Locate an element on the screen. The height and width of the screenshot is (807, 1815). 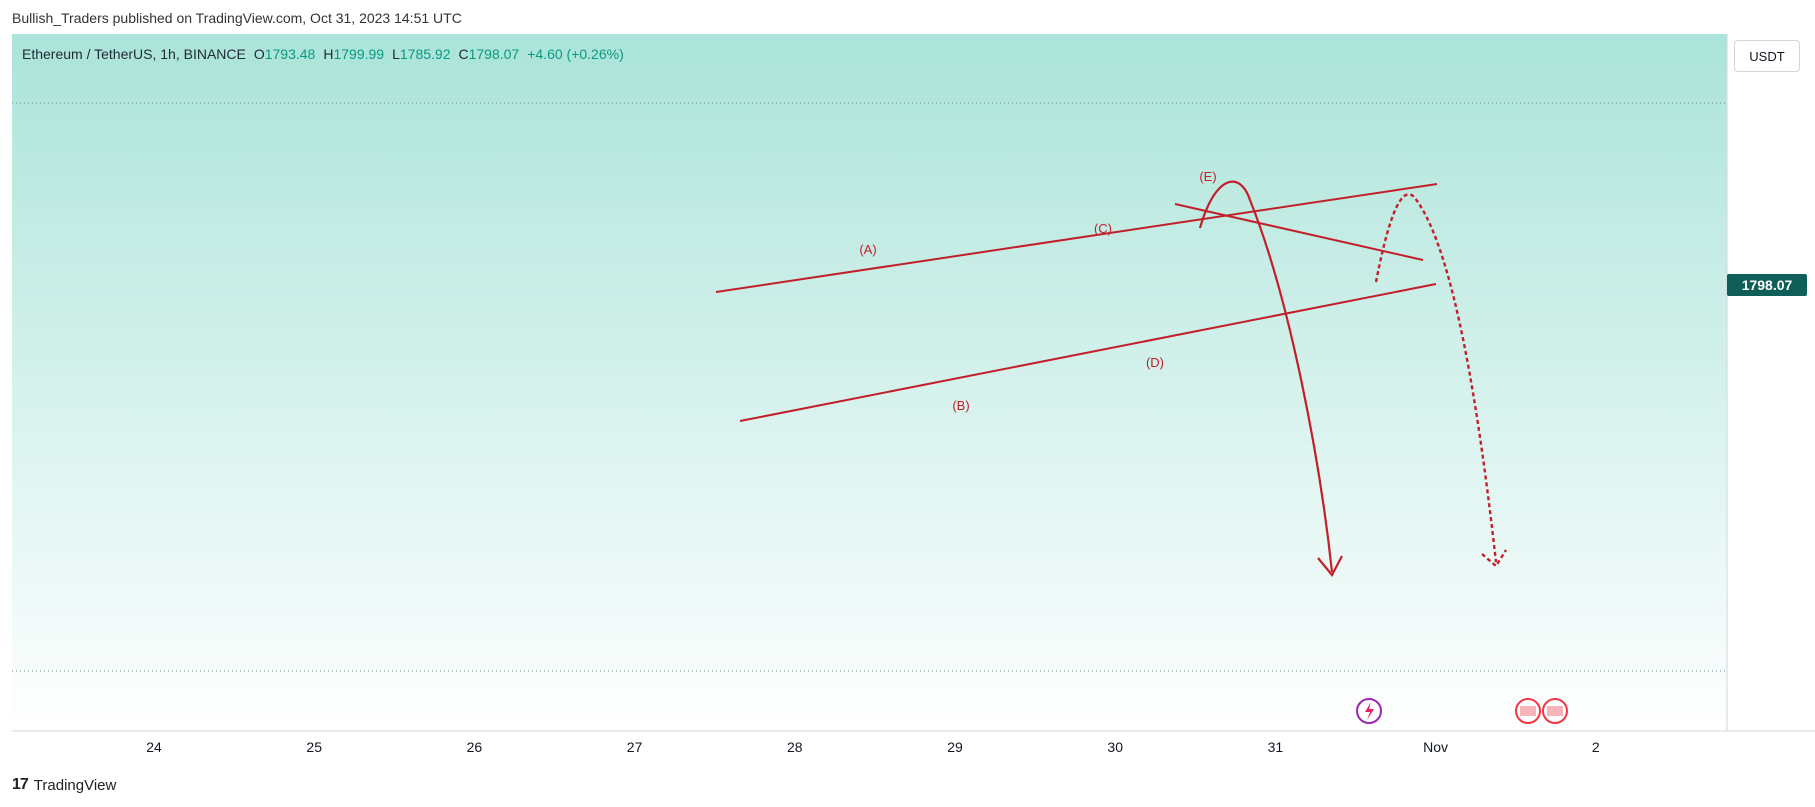
low-label: L is located at coordinates (396, 54).